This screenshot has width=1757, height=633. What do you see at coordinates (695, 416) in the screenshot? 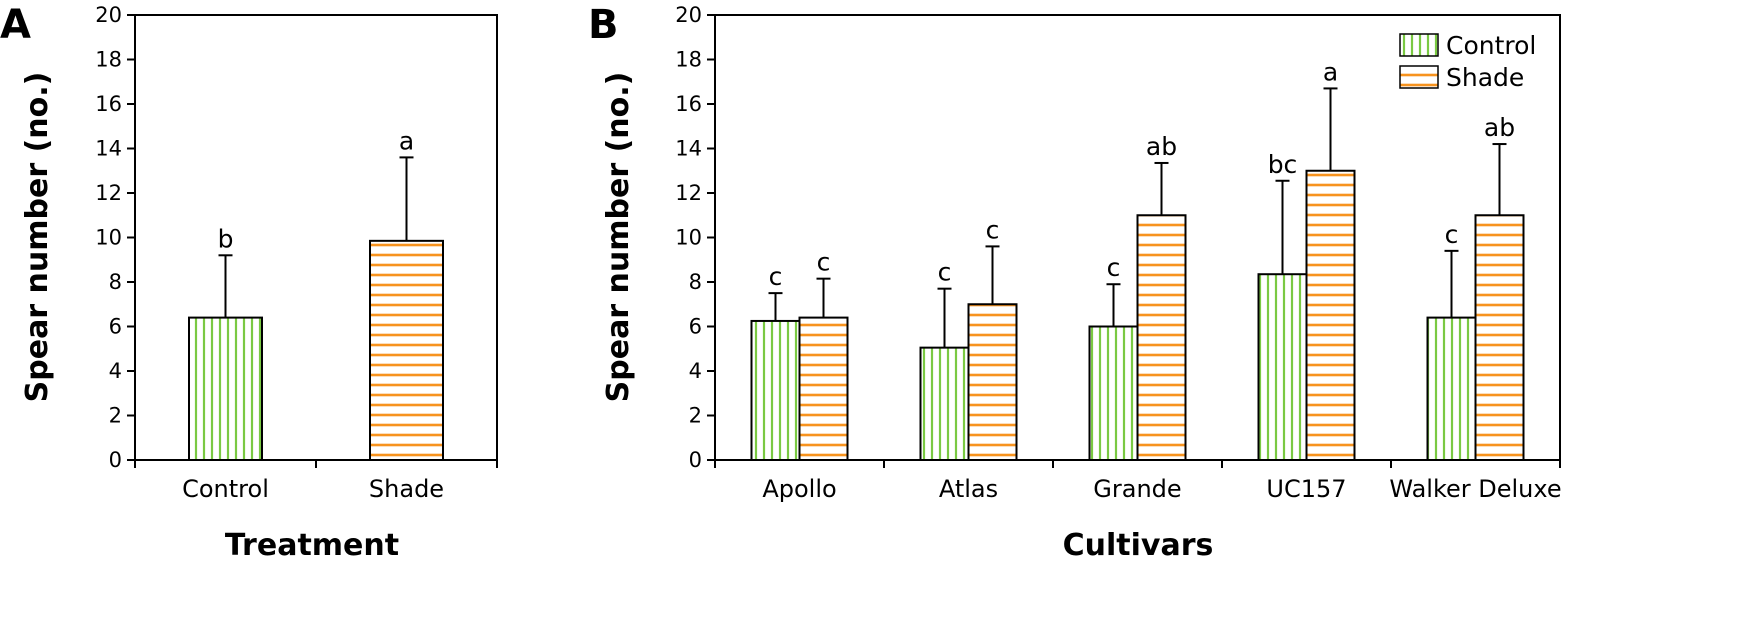
I see `y-tick-label-b: 2` at bounding box center [695, 416].